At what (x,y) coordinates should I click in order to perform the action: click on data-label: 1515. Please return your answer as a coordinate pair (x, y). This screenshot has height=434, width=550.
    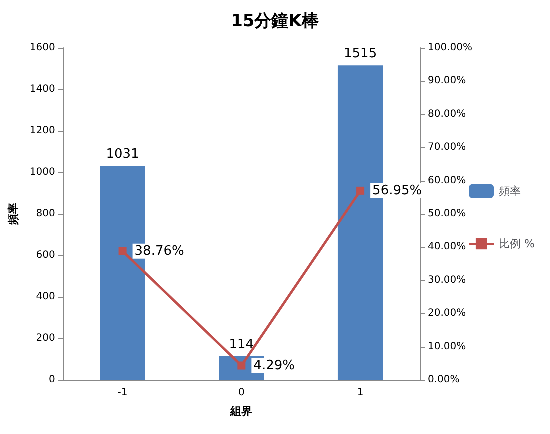
    Looking at the image, I should click on (361, 54).